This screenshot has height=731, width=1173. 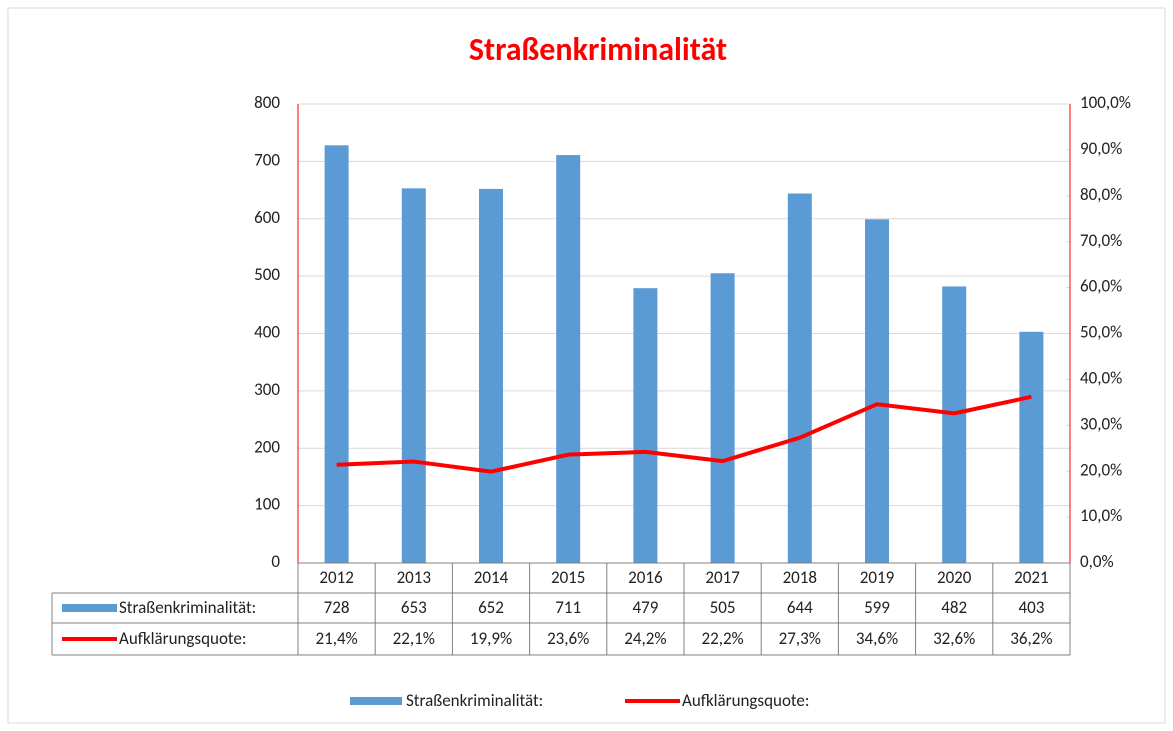 I want to click on y-tick-label: 0, so click(x=275, y=561).